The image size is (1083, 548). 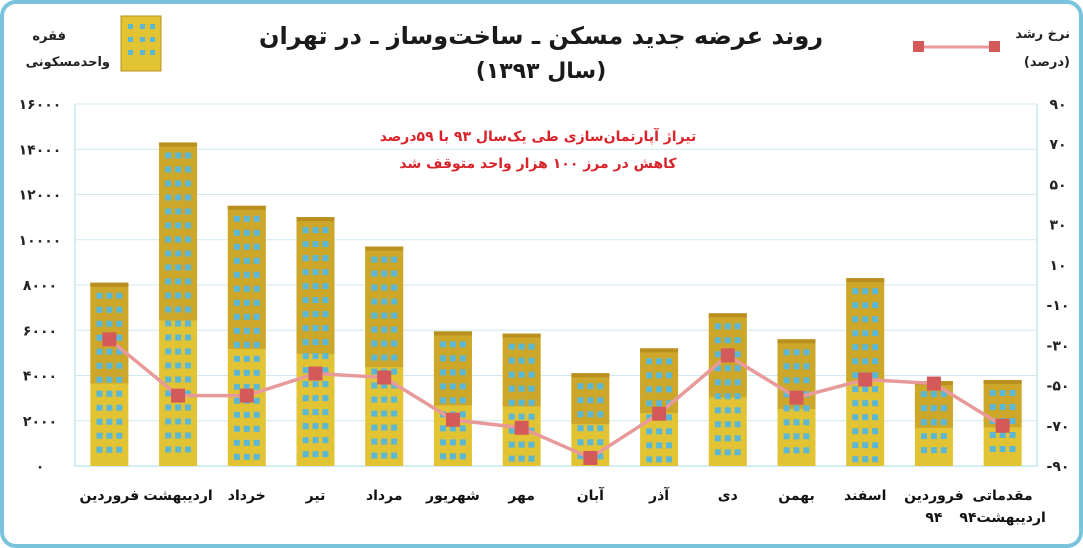 What do you see at coordinates (1002, 507) in the screenshot?
I see `x-tick: مقدماتی اردیبهشت۹۴` at bounding box center [1002, 507].